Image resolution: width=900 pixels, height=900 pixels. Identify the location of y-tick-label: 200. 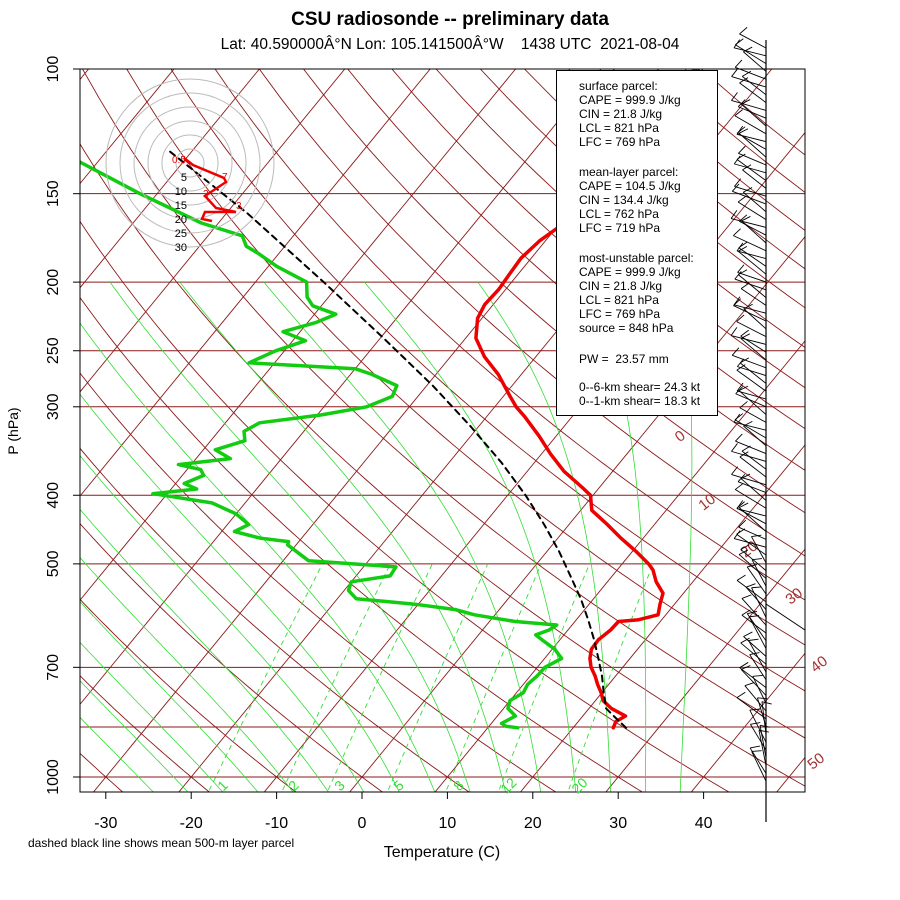
(53, 282).